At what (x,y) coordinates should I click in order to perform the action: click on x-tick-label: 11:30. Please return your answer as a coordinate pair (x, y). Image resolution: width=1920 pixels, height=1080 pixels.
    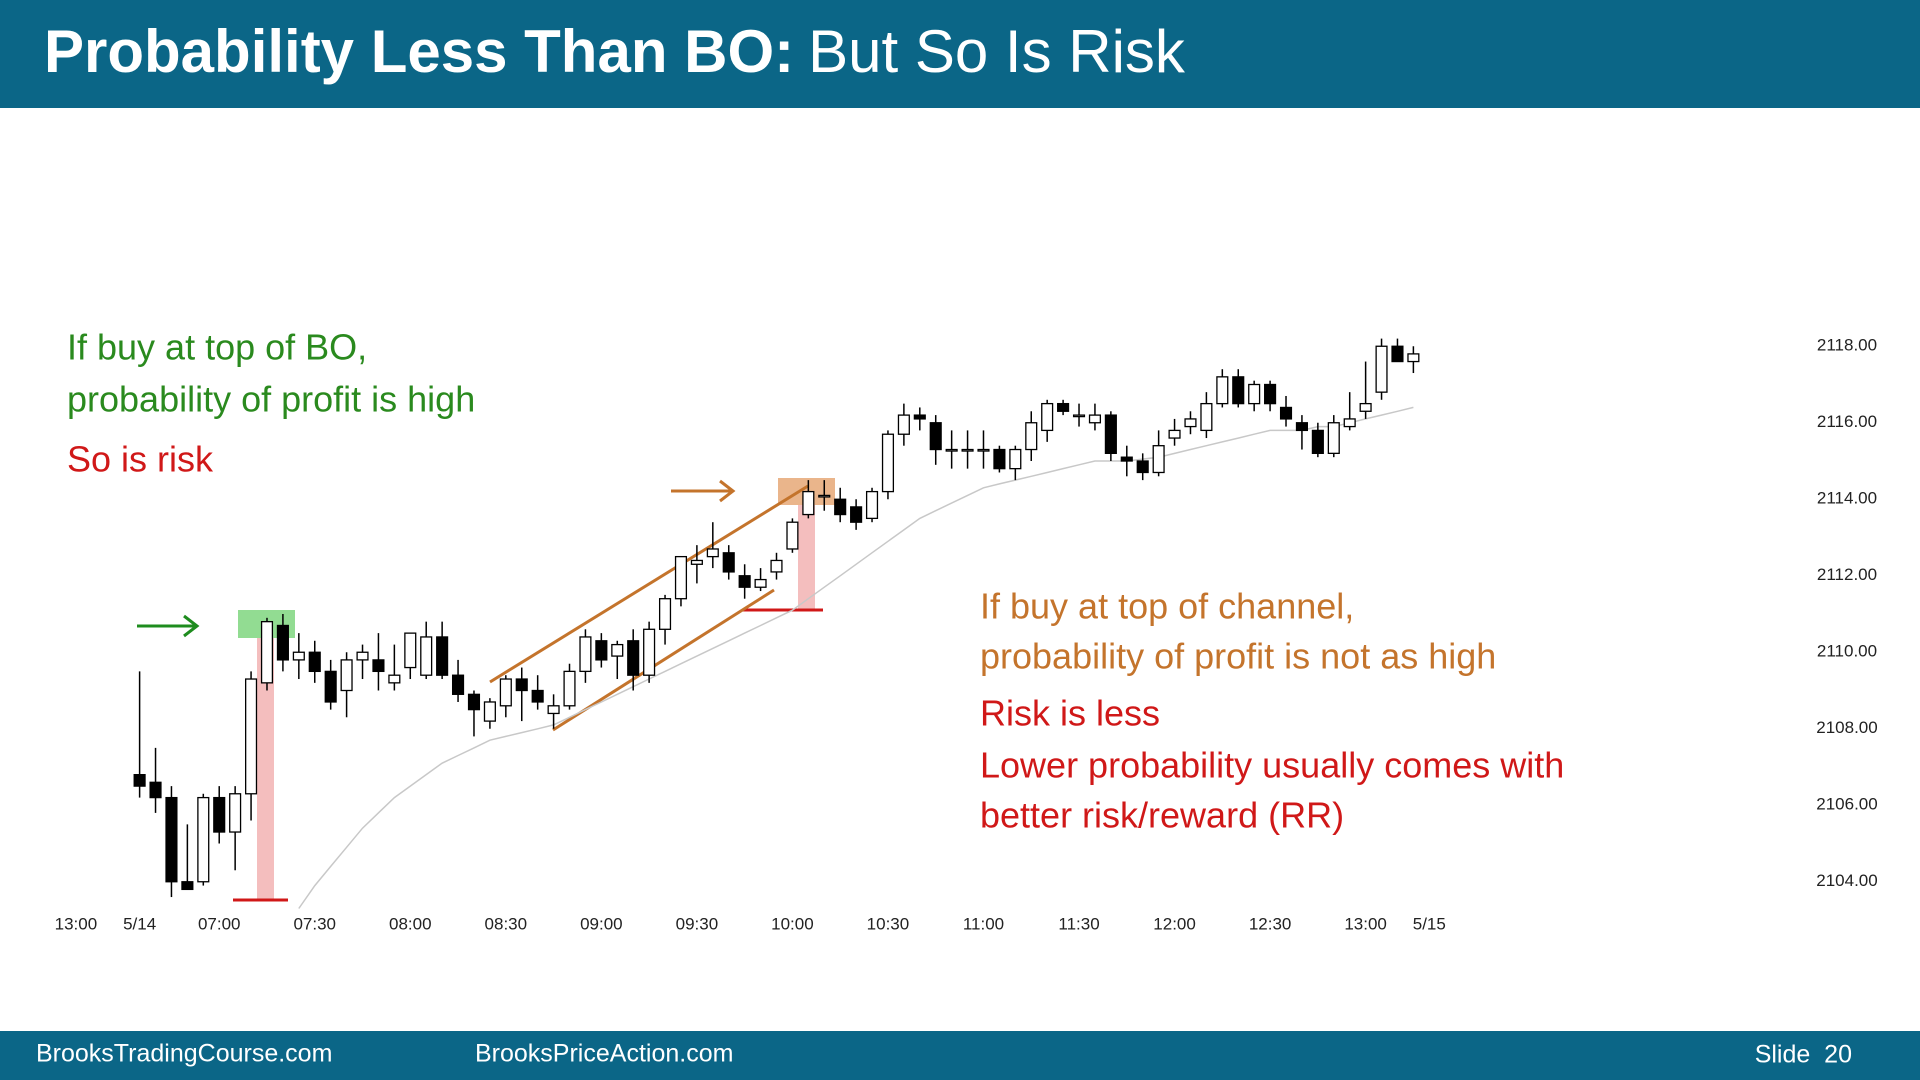
    Looking at the image, I should click on (1078, 923).